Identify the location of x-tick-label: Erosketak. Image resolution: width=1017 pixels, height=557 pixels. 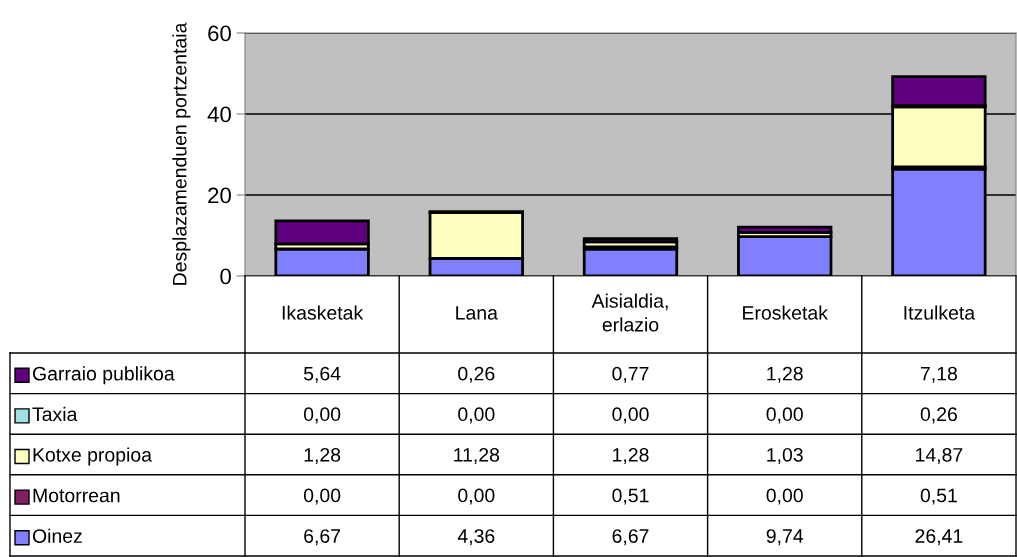
(785, 312).